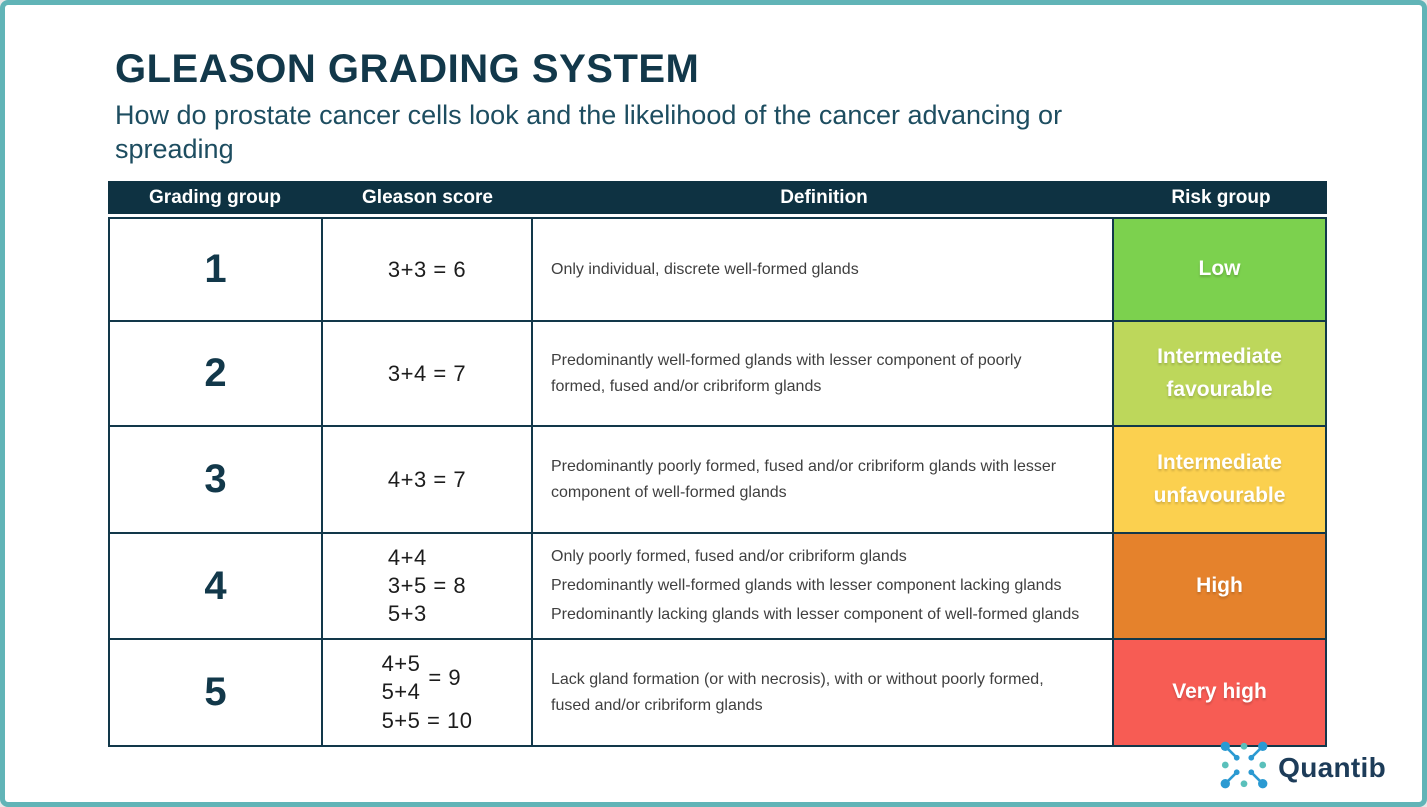 Image resolution: width=1427 pixels, height=807 pixels. Describe the element at coordinates (407, 557) in the screenshot. I see `score-line: 4+4` at that location.